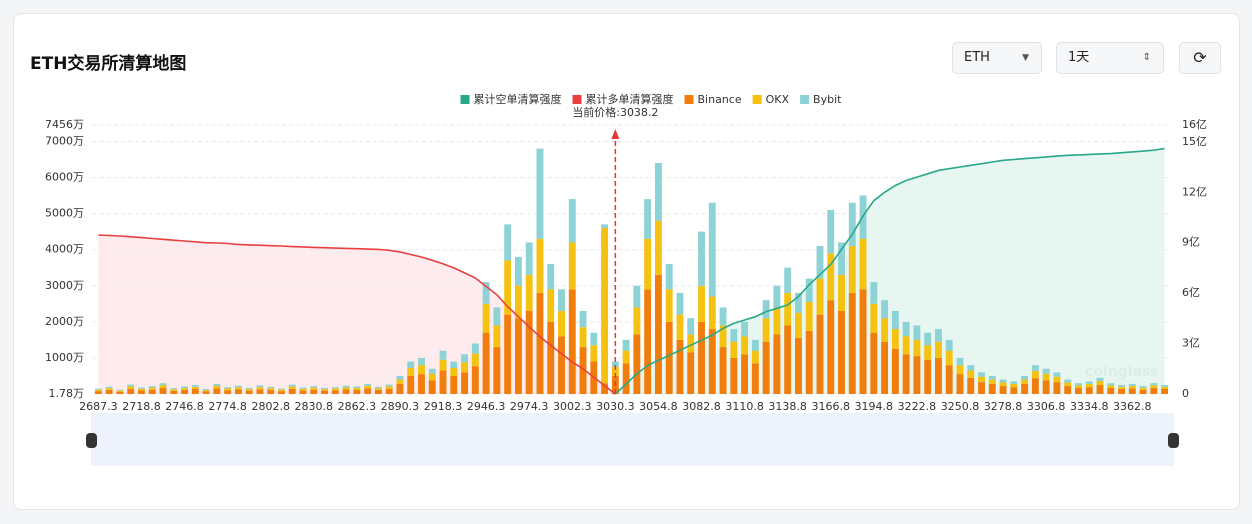 This screenshot has width=1252, height=524. Describe the element at coordinates (357, 406) in the screenshot. I see `x-tick-label: 2862.3` at that location.